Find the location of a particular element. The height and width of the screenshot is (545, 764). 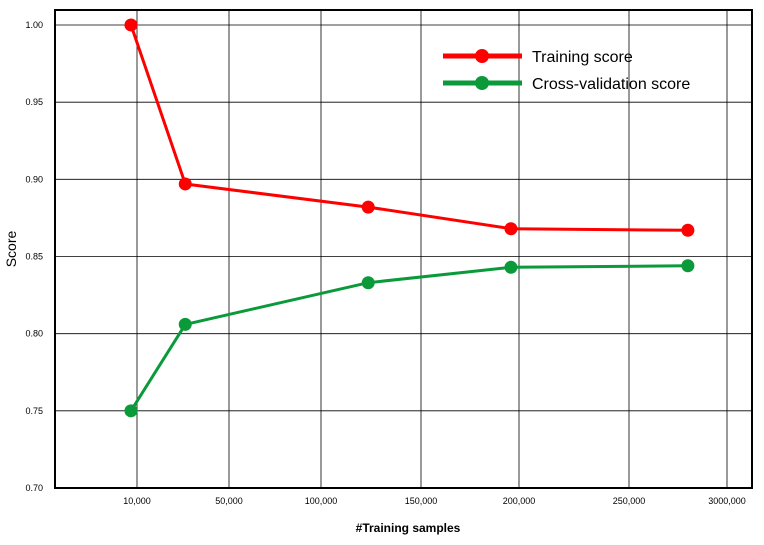

y-tick-label: 0.95 is located at coordinates (34, 102).